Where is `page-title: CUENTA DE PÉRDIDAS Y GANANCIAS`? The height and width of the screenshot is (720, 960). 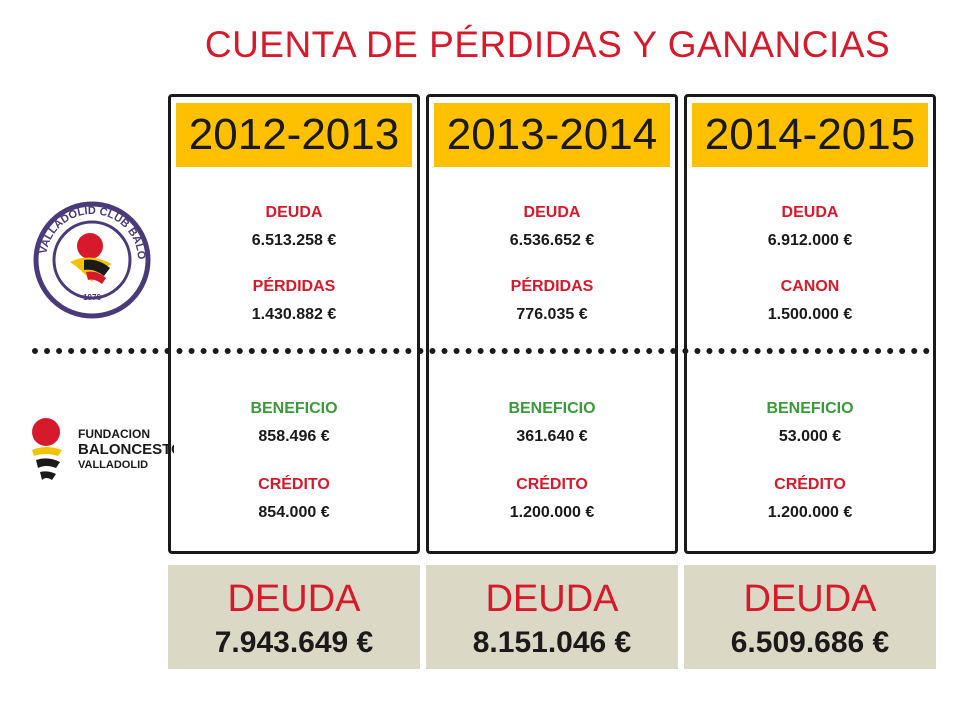
page-title: CUENTA DE PÉRDIDAS Y GANANCIAS is located at coordinates (547, 44).